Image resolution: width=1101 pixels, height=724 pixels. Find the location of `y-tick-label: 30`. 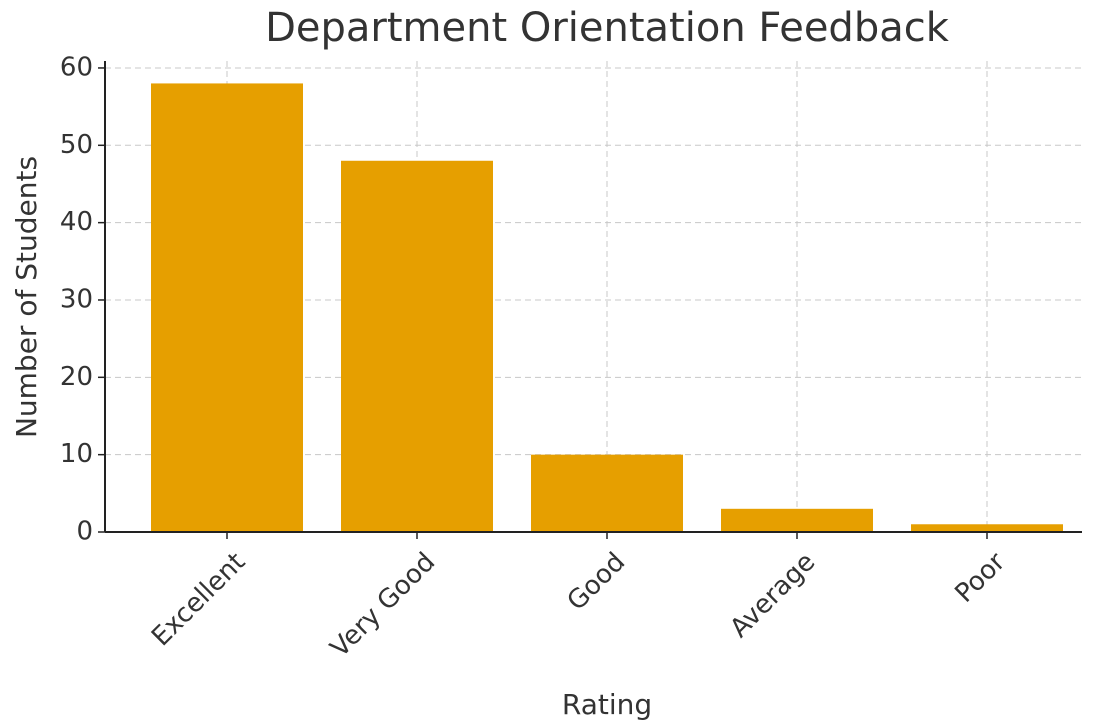

y-tick-label: 30 is located at coordinates (76, 299).